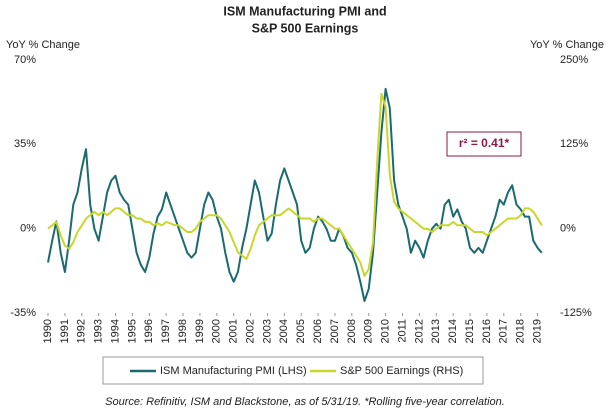 Image resolution: width=610 pixels, height=412 pixels. What do you see at coordinates (115, 331) in the screenshot?
I see `x-tick-label: 1994` at bounding box center [115, 331].